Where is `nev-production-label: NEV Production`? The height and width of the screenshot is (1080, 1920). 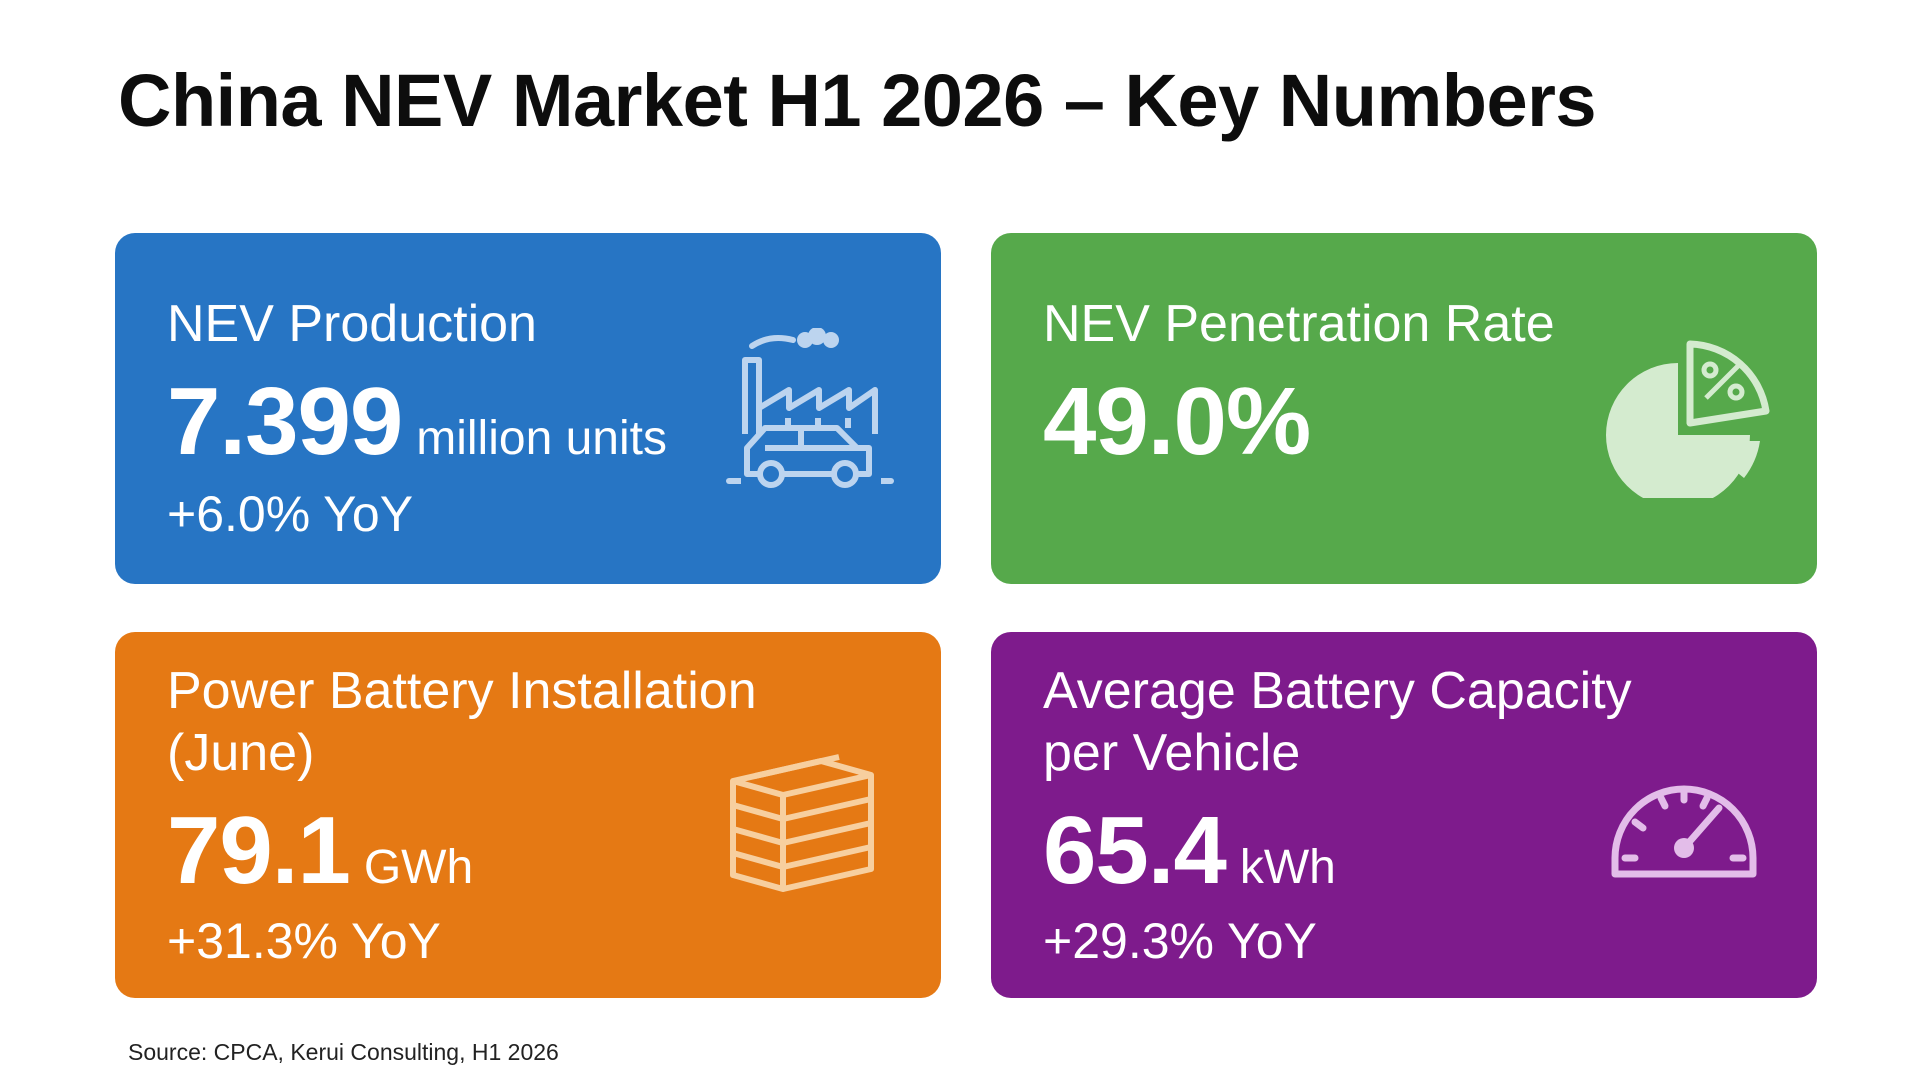 nev-production-label: NEV Production is located at coordinates (352, 324).